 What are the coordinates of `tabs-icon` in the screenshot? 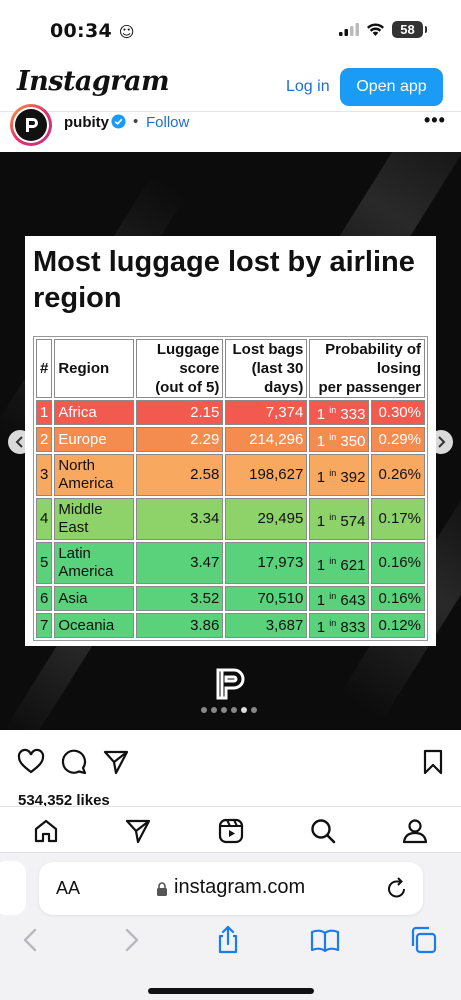 It's located at (423, 940).